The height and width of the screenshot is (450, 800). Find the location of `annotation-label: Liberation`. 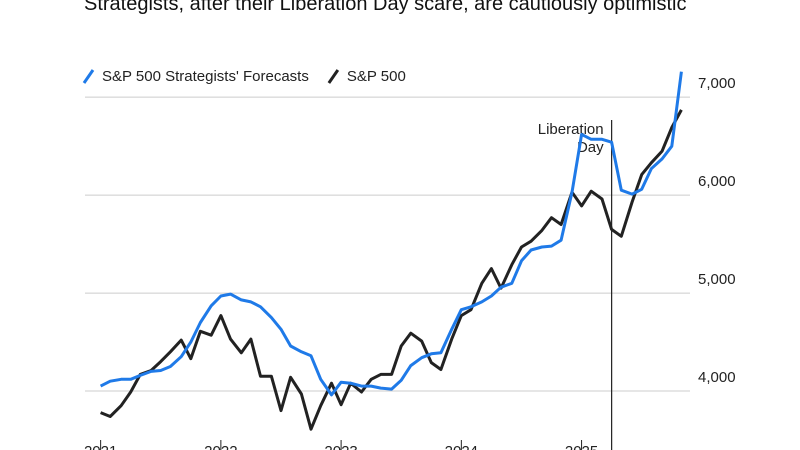

annotation-label: Liberation is located at coordinates (571, 129).